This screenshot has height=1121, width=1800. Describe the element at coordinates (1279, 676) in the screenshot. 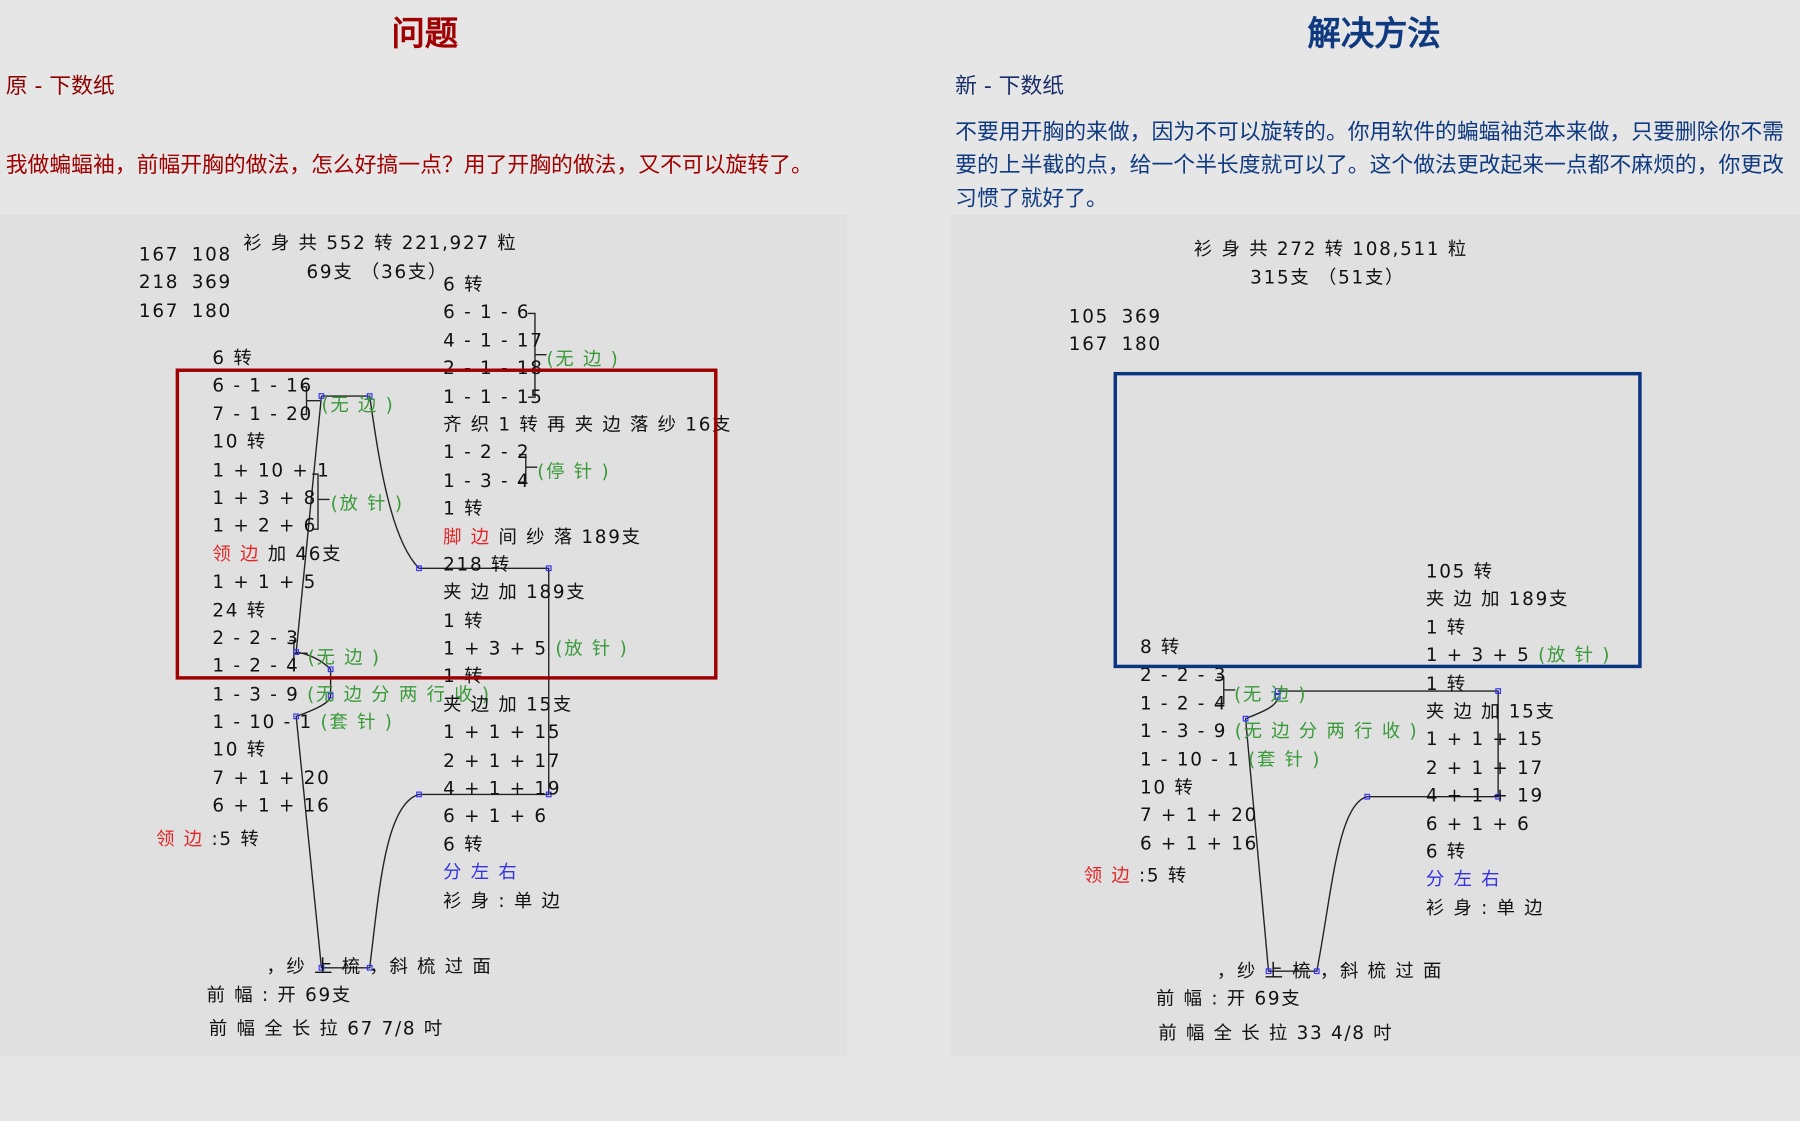

I see `instruction-line: 2 - 2 - 3` at that location.